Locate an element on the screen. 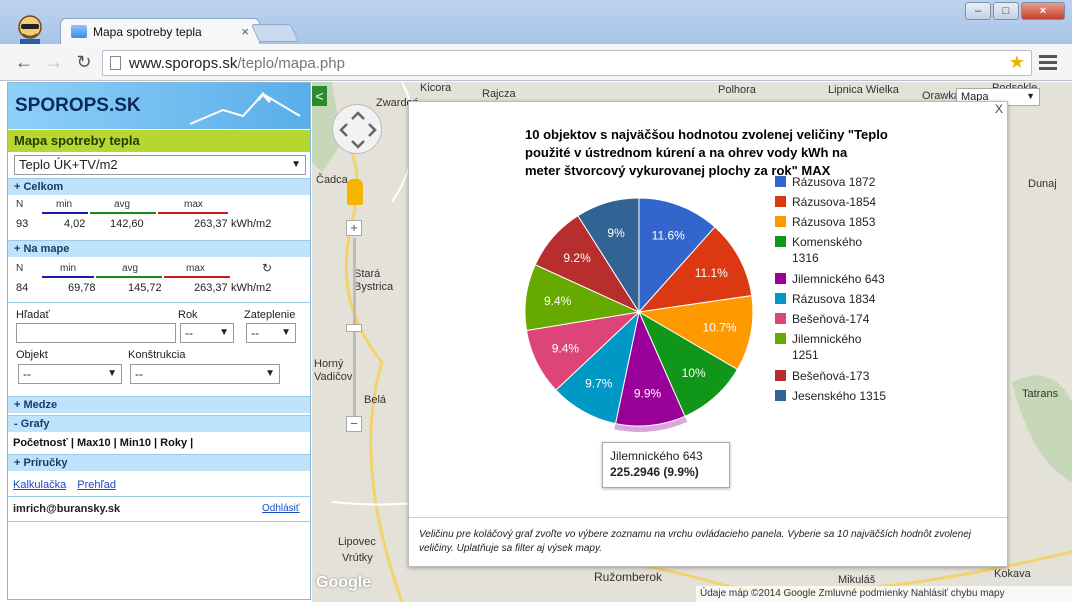 Image resolution: width=1072 pixels, height=608 pixels. popup-close-button: X is located at coordinates (998, 109).